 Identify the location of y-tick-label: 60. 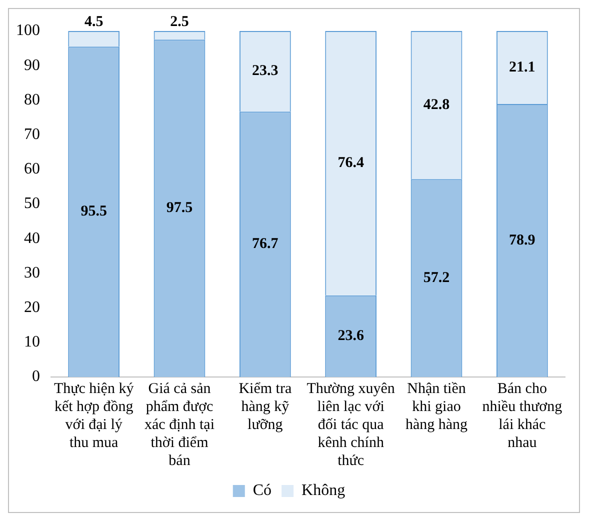
(32, 169).